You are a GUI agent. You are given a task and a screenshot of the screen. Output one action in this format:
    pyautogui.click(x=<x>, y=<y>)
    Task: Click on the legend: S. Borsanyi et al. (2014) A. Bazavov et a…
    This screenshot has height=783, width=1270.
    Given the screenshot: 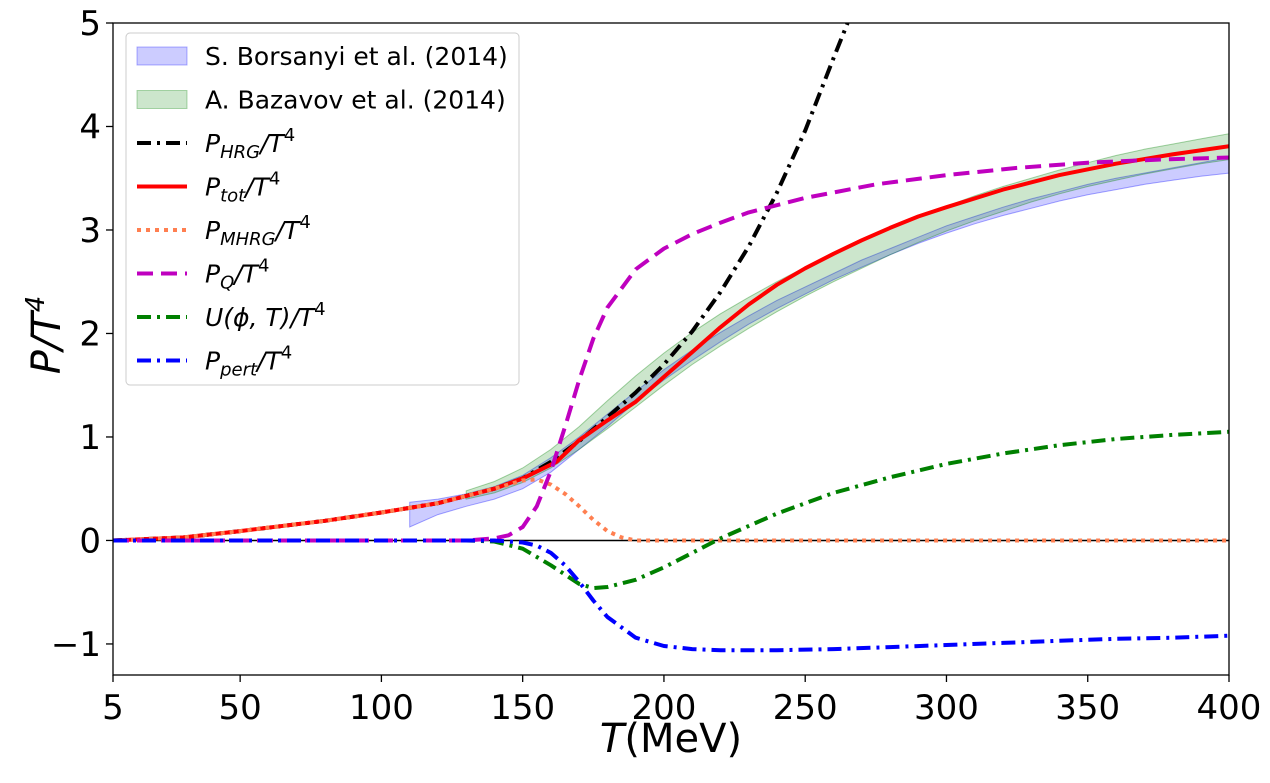 What is the action you would take?
    pyautogui.click(x=322, y=209)
    